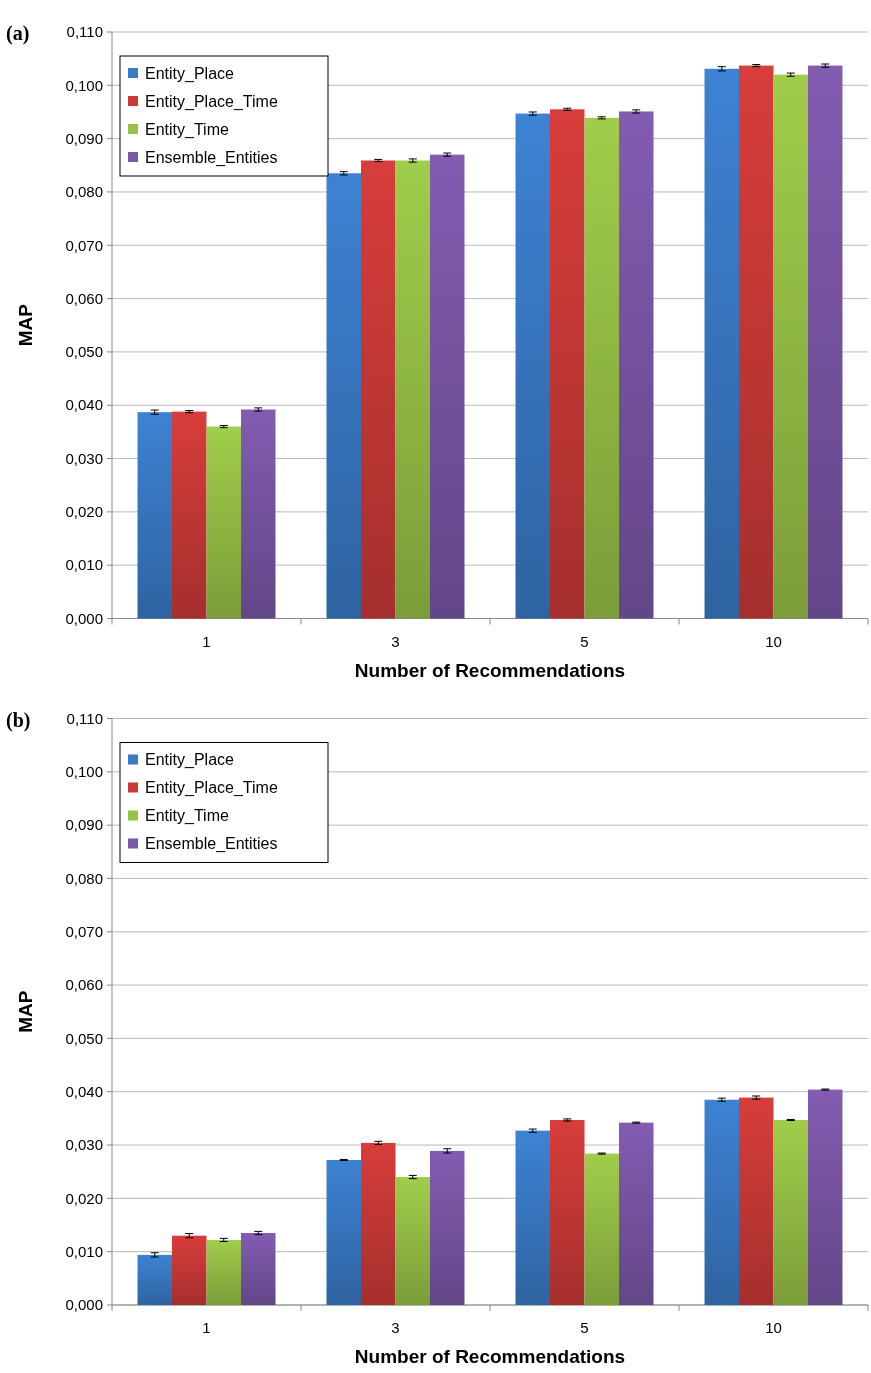 This screenshot has height=1373, width=871. Describe the element at coordinates (18, 720) in the screenshot. I see `chart-title: (b)` at that location.